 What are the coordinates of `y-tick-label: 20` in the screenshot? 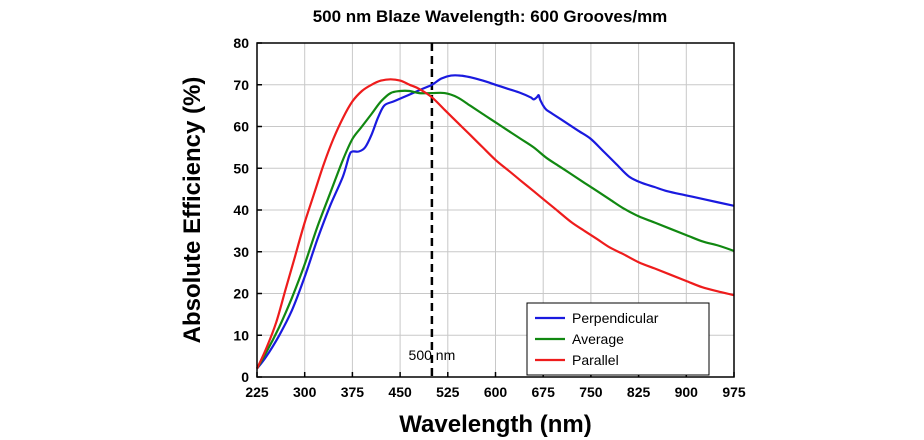 It's located at (241, 294).